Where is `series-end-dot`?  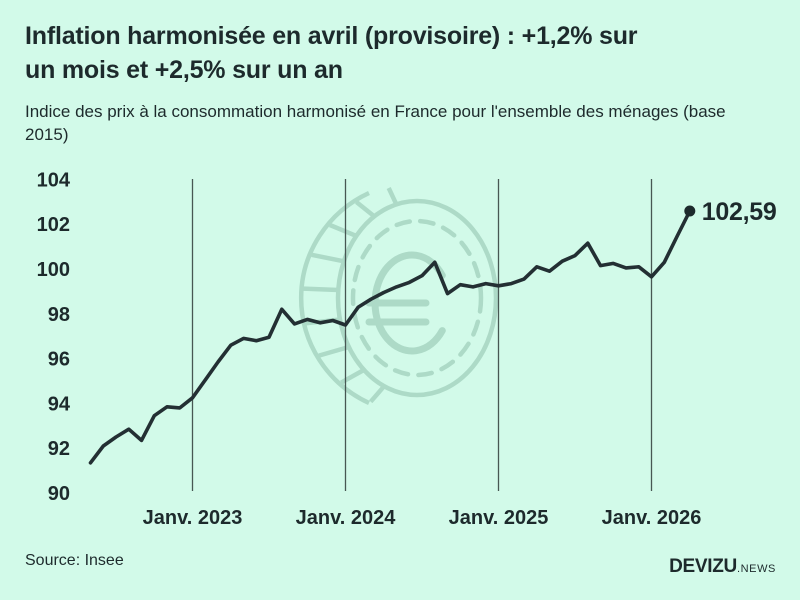 series-end-dot is located at coordinates (690, 211).